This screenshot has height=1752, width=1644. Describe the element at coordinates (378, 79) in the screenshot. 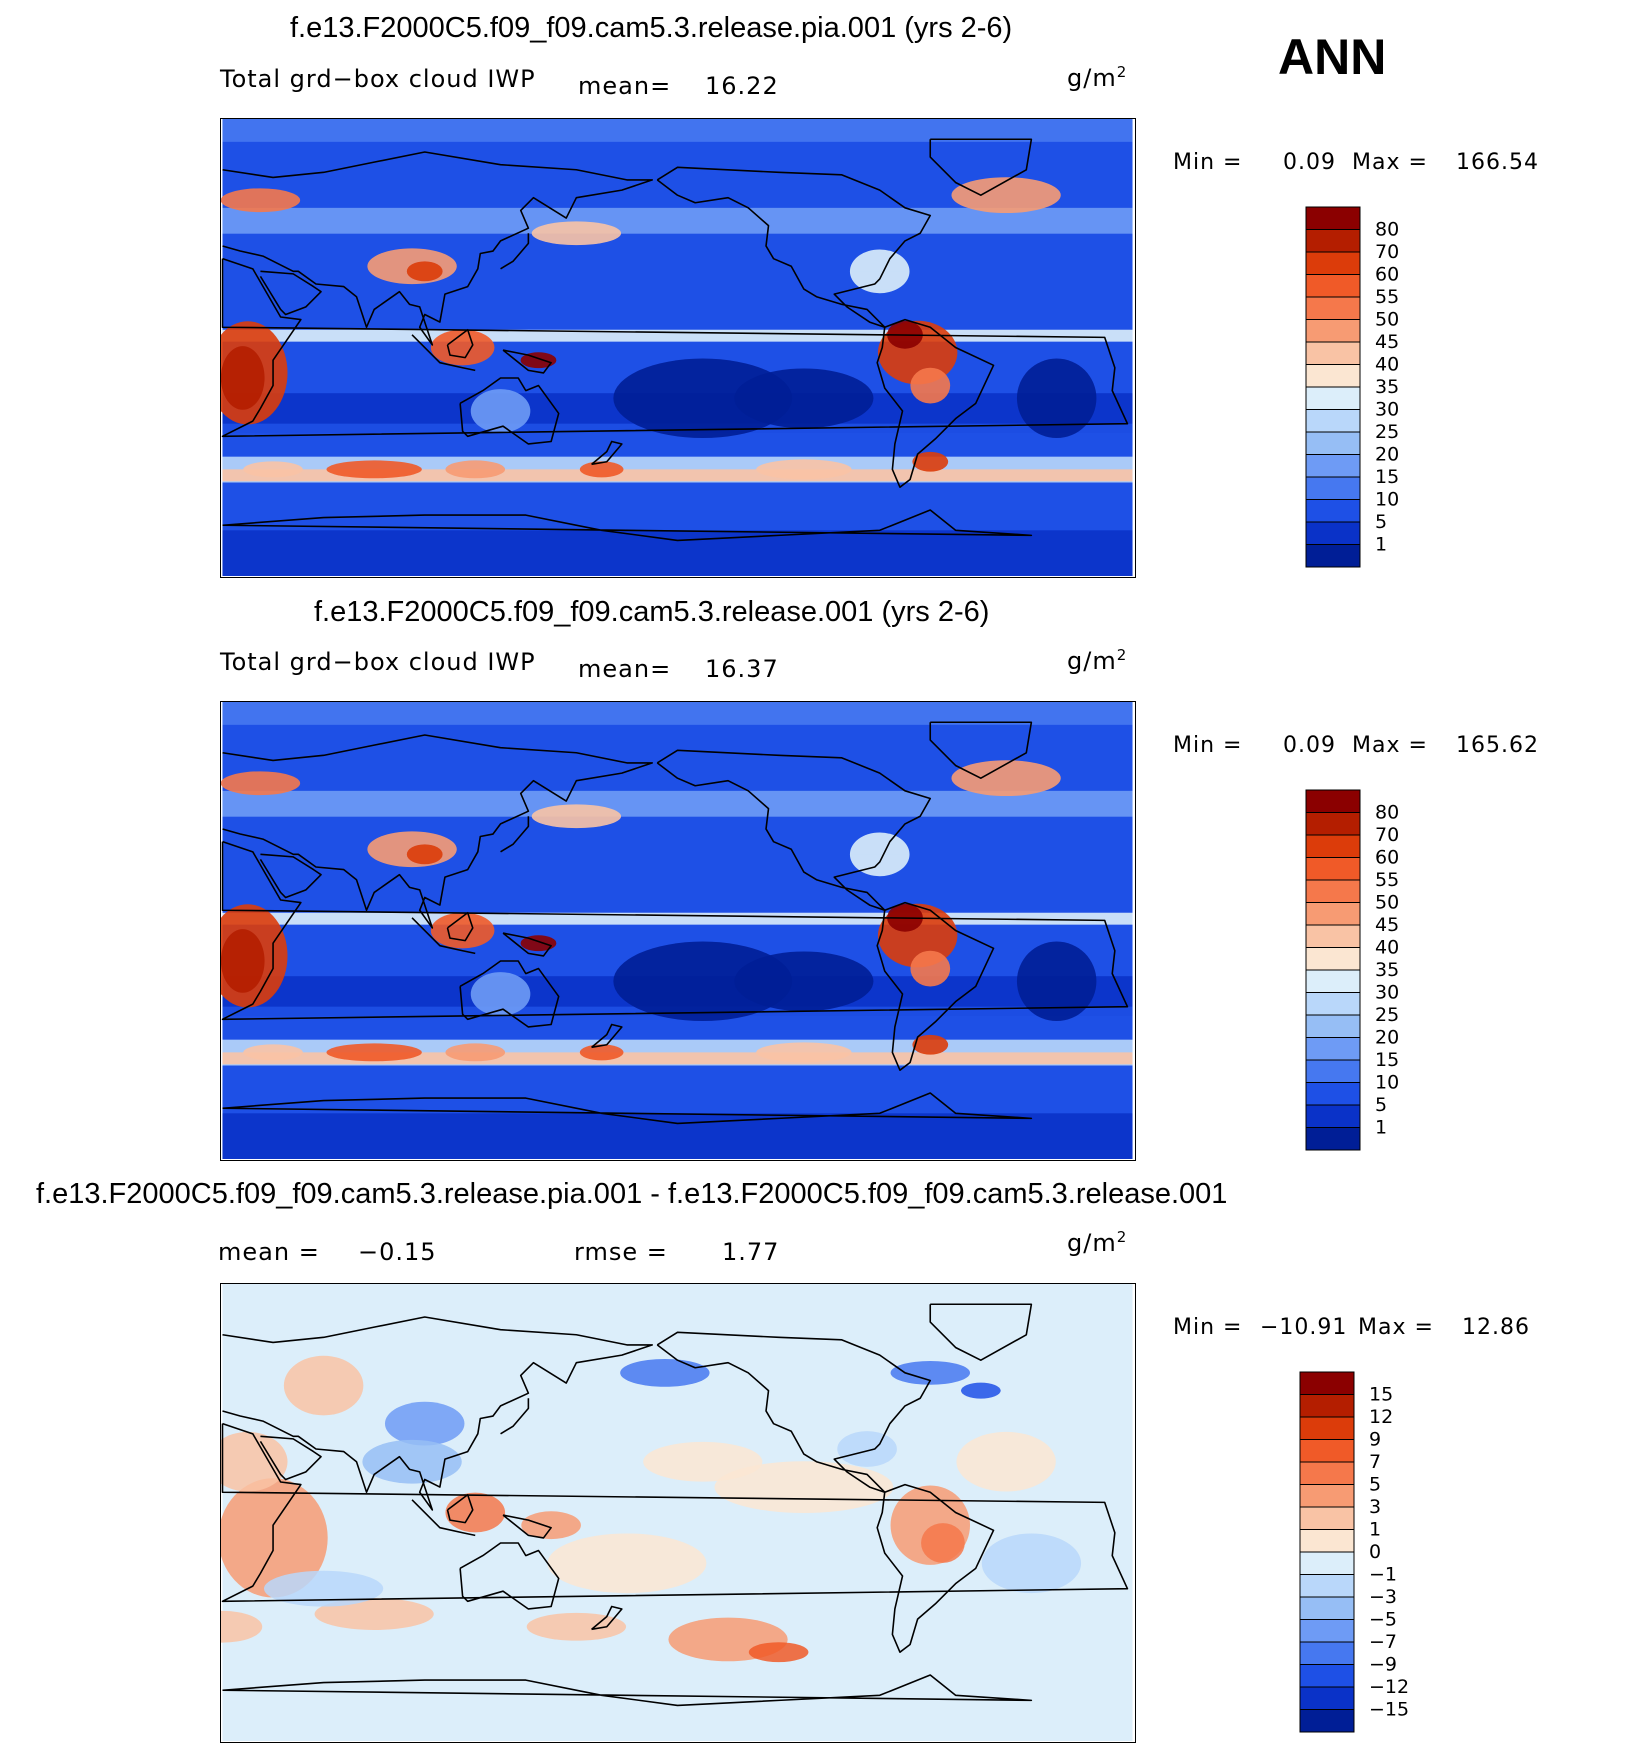

I see `panel-1-variable: Total grd−box cloud IWP` at that location.